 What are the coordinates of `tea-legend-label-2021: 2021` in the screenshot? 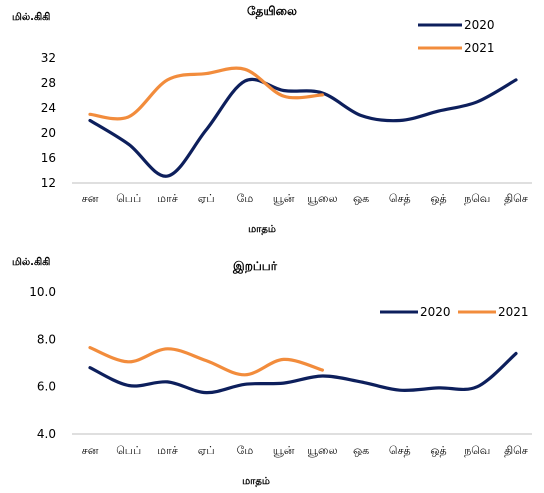 It's located at (479, 48).